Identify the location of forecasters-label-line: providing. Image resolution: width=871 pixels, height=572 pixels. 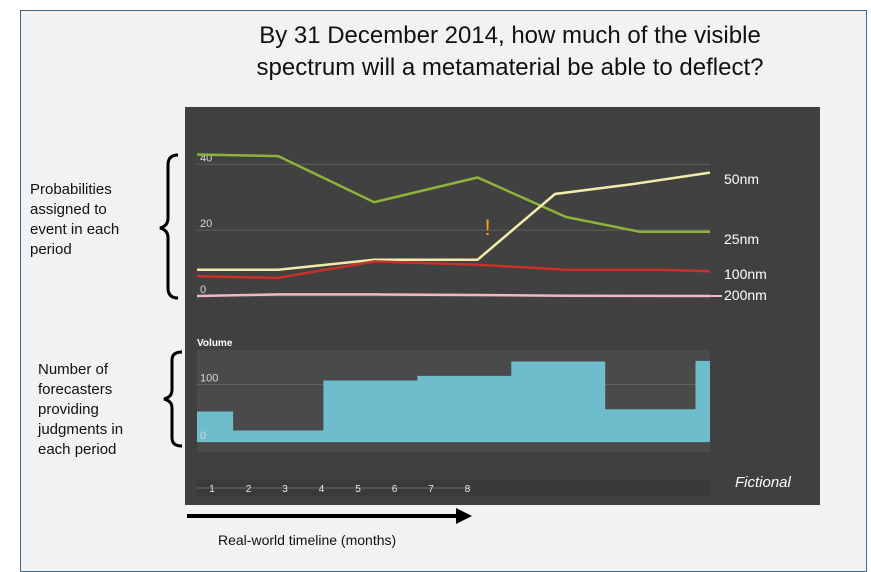
(68, 409).